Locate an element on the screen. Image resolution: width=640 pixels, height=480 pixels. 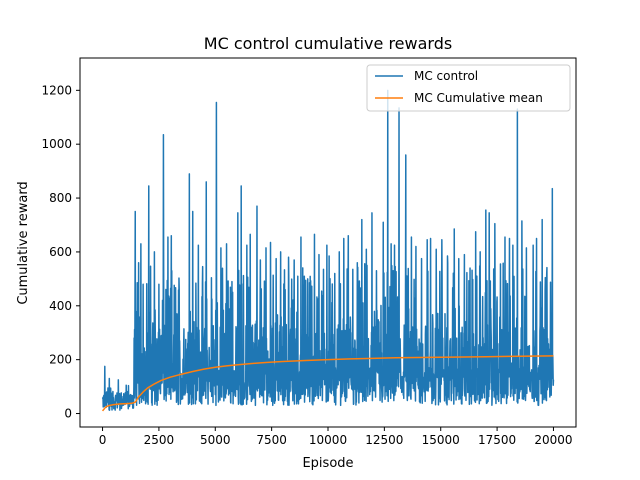
x-axis-label: Episode is located at coordinates (327, 463).